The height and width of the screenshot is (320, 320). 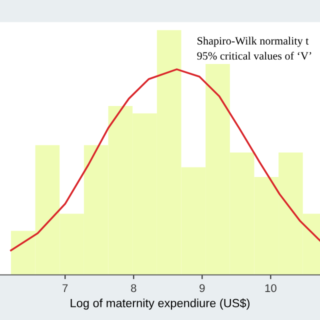 What do you see at coordinates (133, 288) in the screenshot?
I see `x-tick-label: 8` at bounding box center [133, 288].